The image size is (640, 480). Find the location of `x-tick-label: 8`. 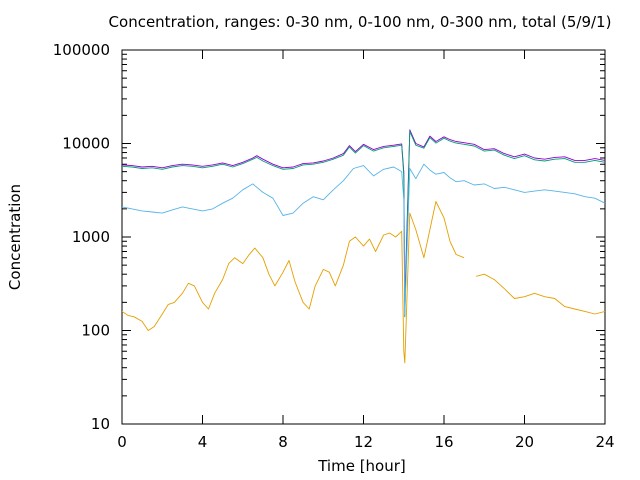

x-tick-label: 8 is located at coordinates (283, 442).